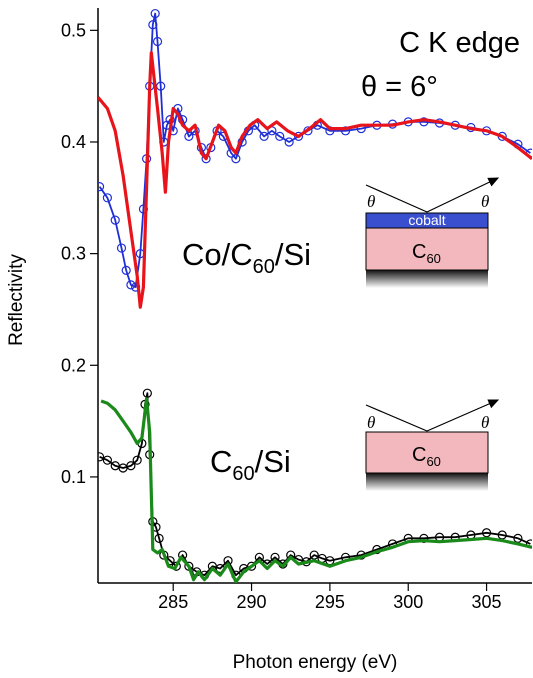 The width and height of the screenshot is (533, 678). Describe the element at coordinates (73, 477) in the screenshot. I see `y-tick-label: 0.1` at that location.